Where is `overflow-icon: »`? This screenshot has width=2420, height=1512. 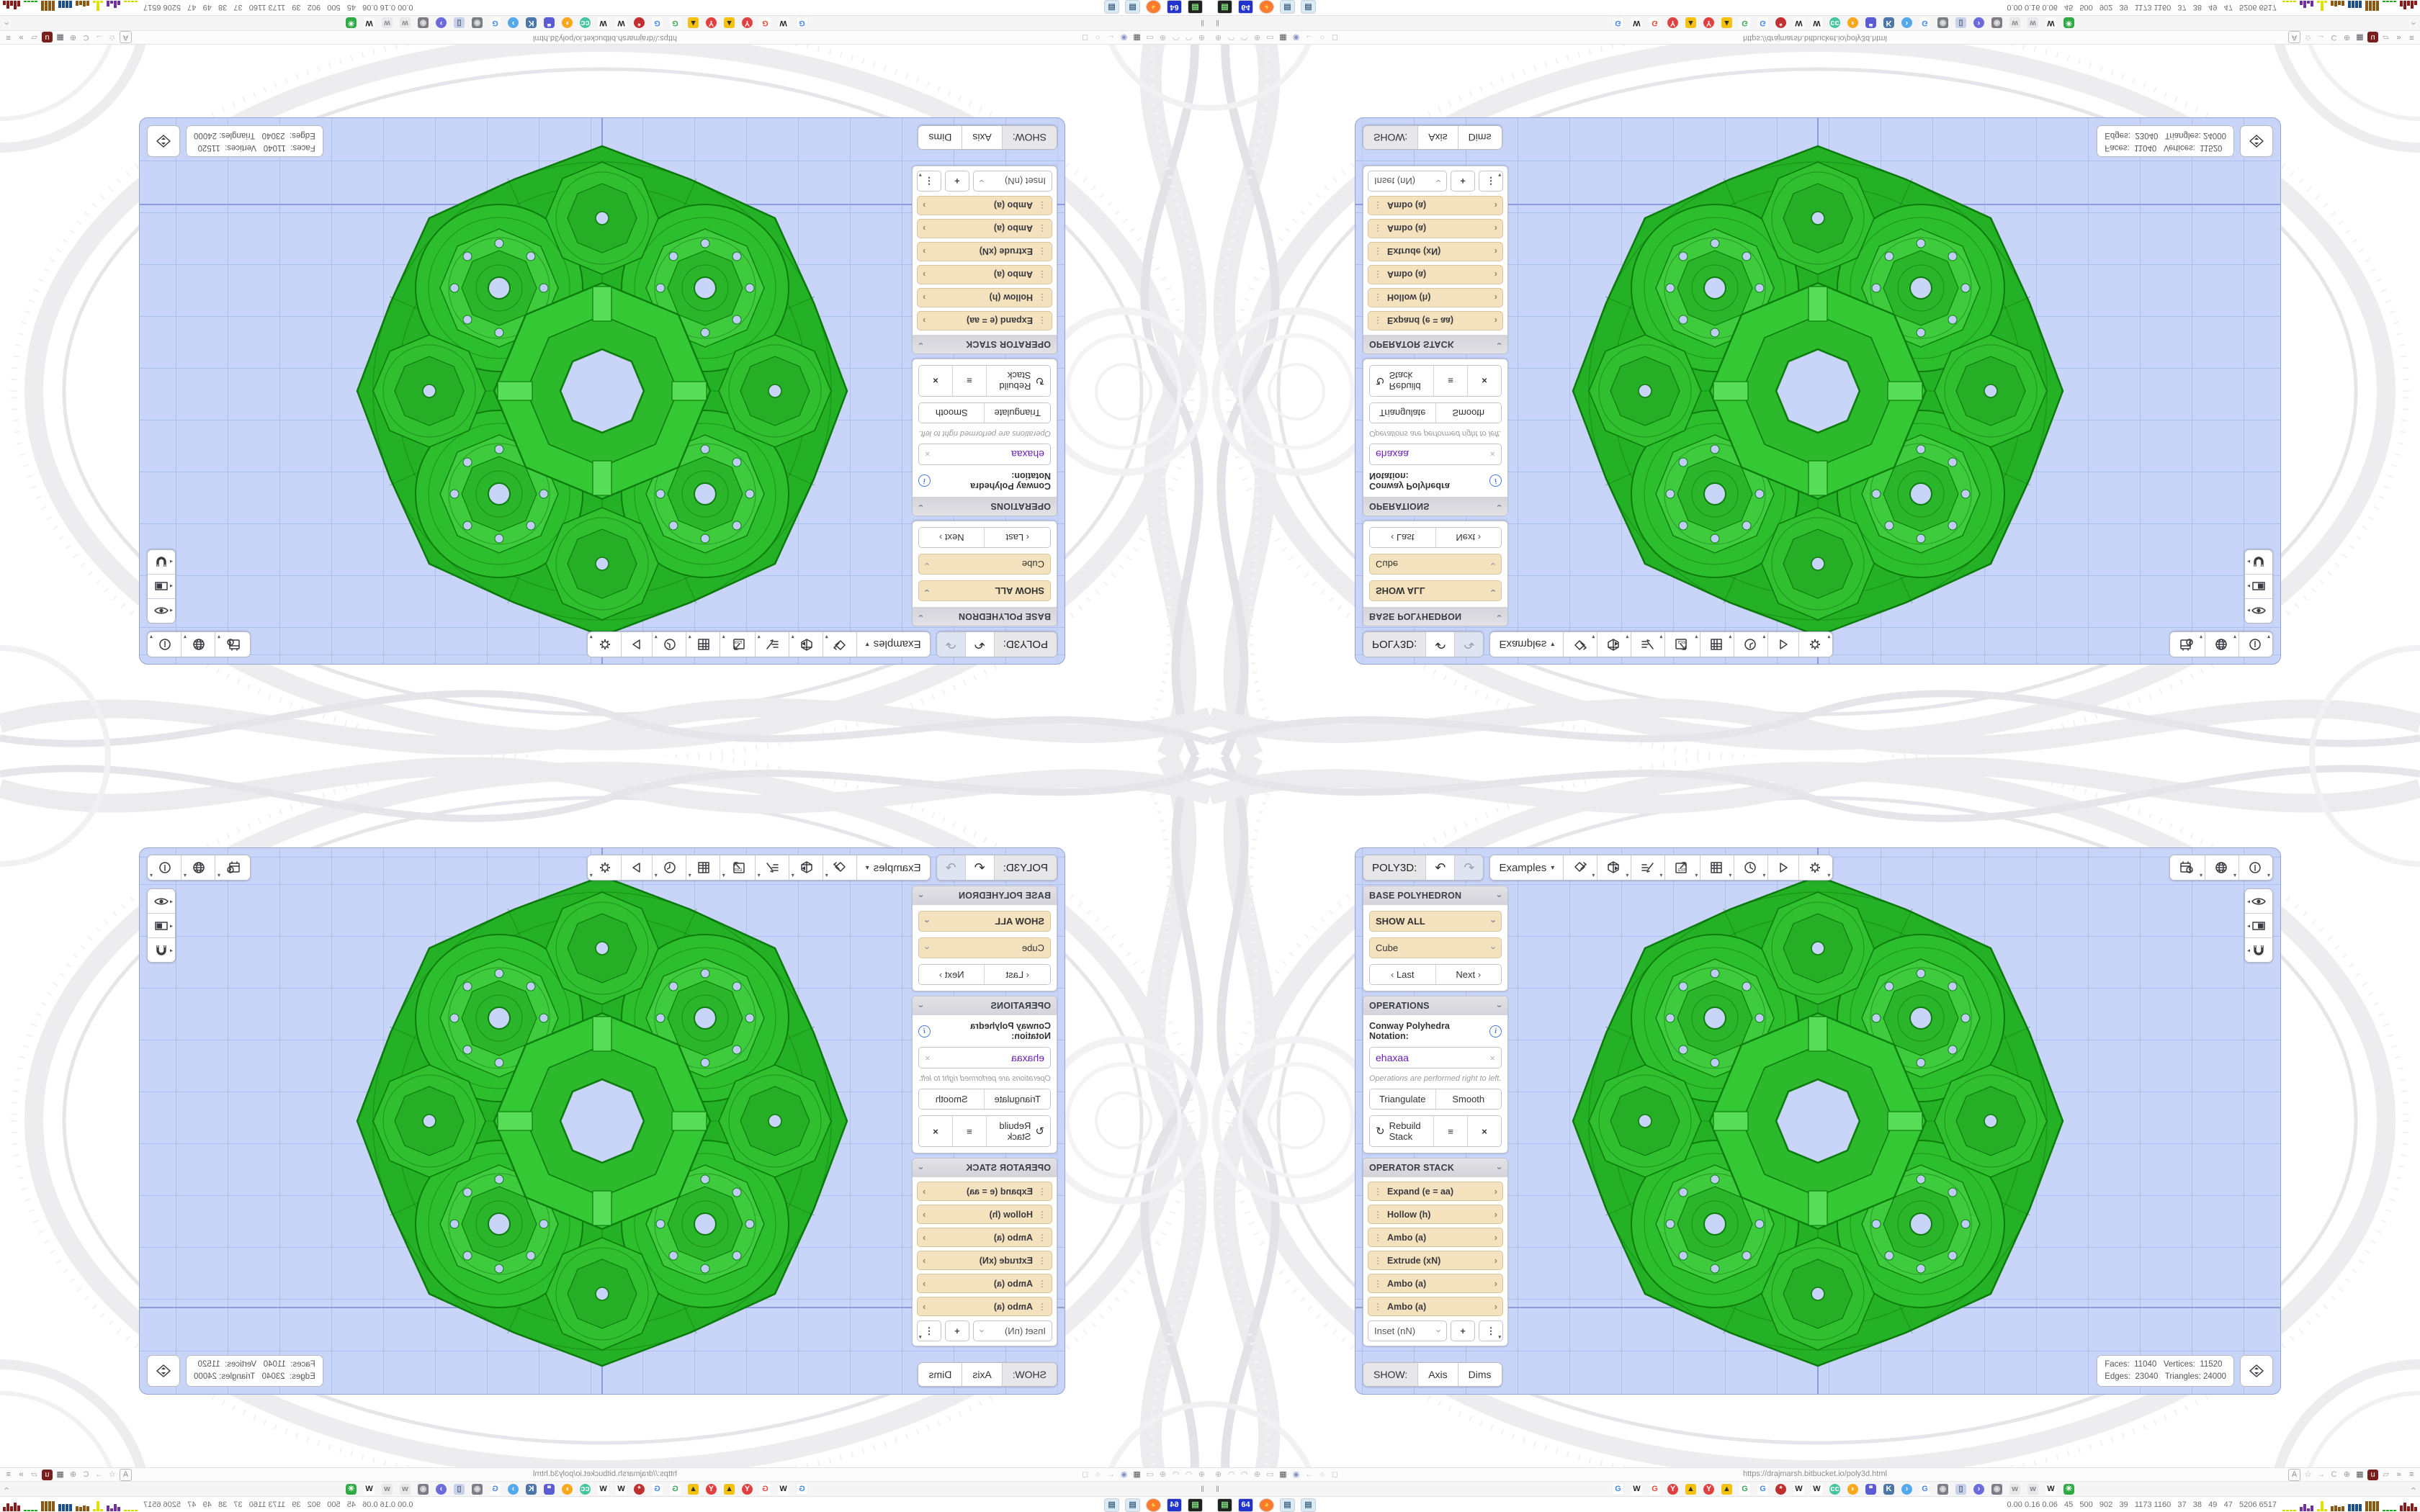
overflow-icon: » is located at coordinates (21, 1474).